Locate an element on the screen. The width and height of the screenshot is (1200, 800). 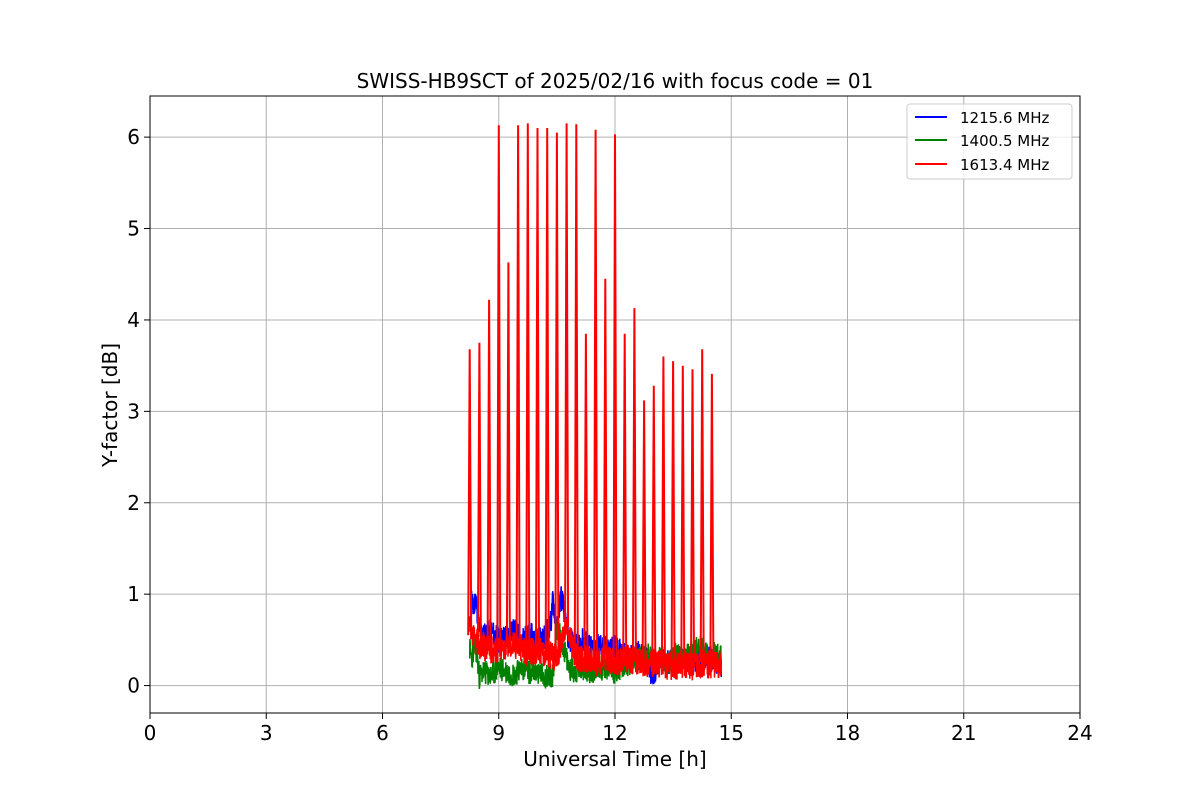
series-1613-line is located at coordinates (595, 649).